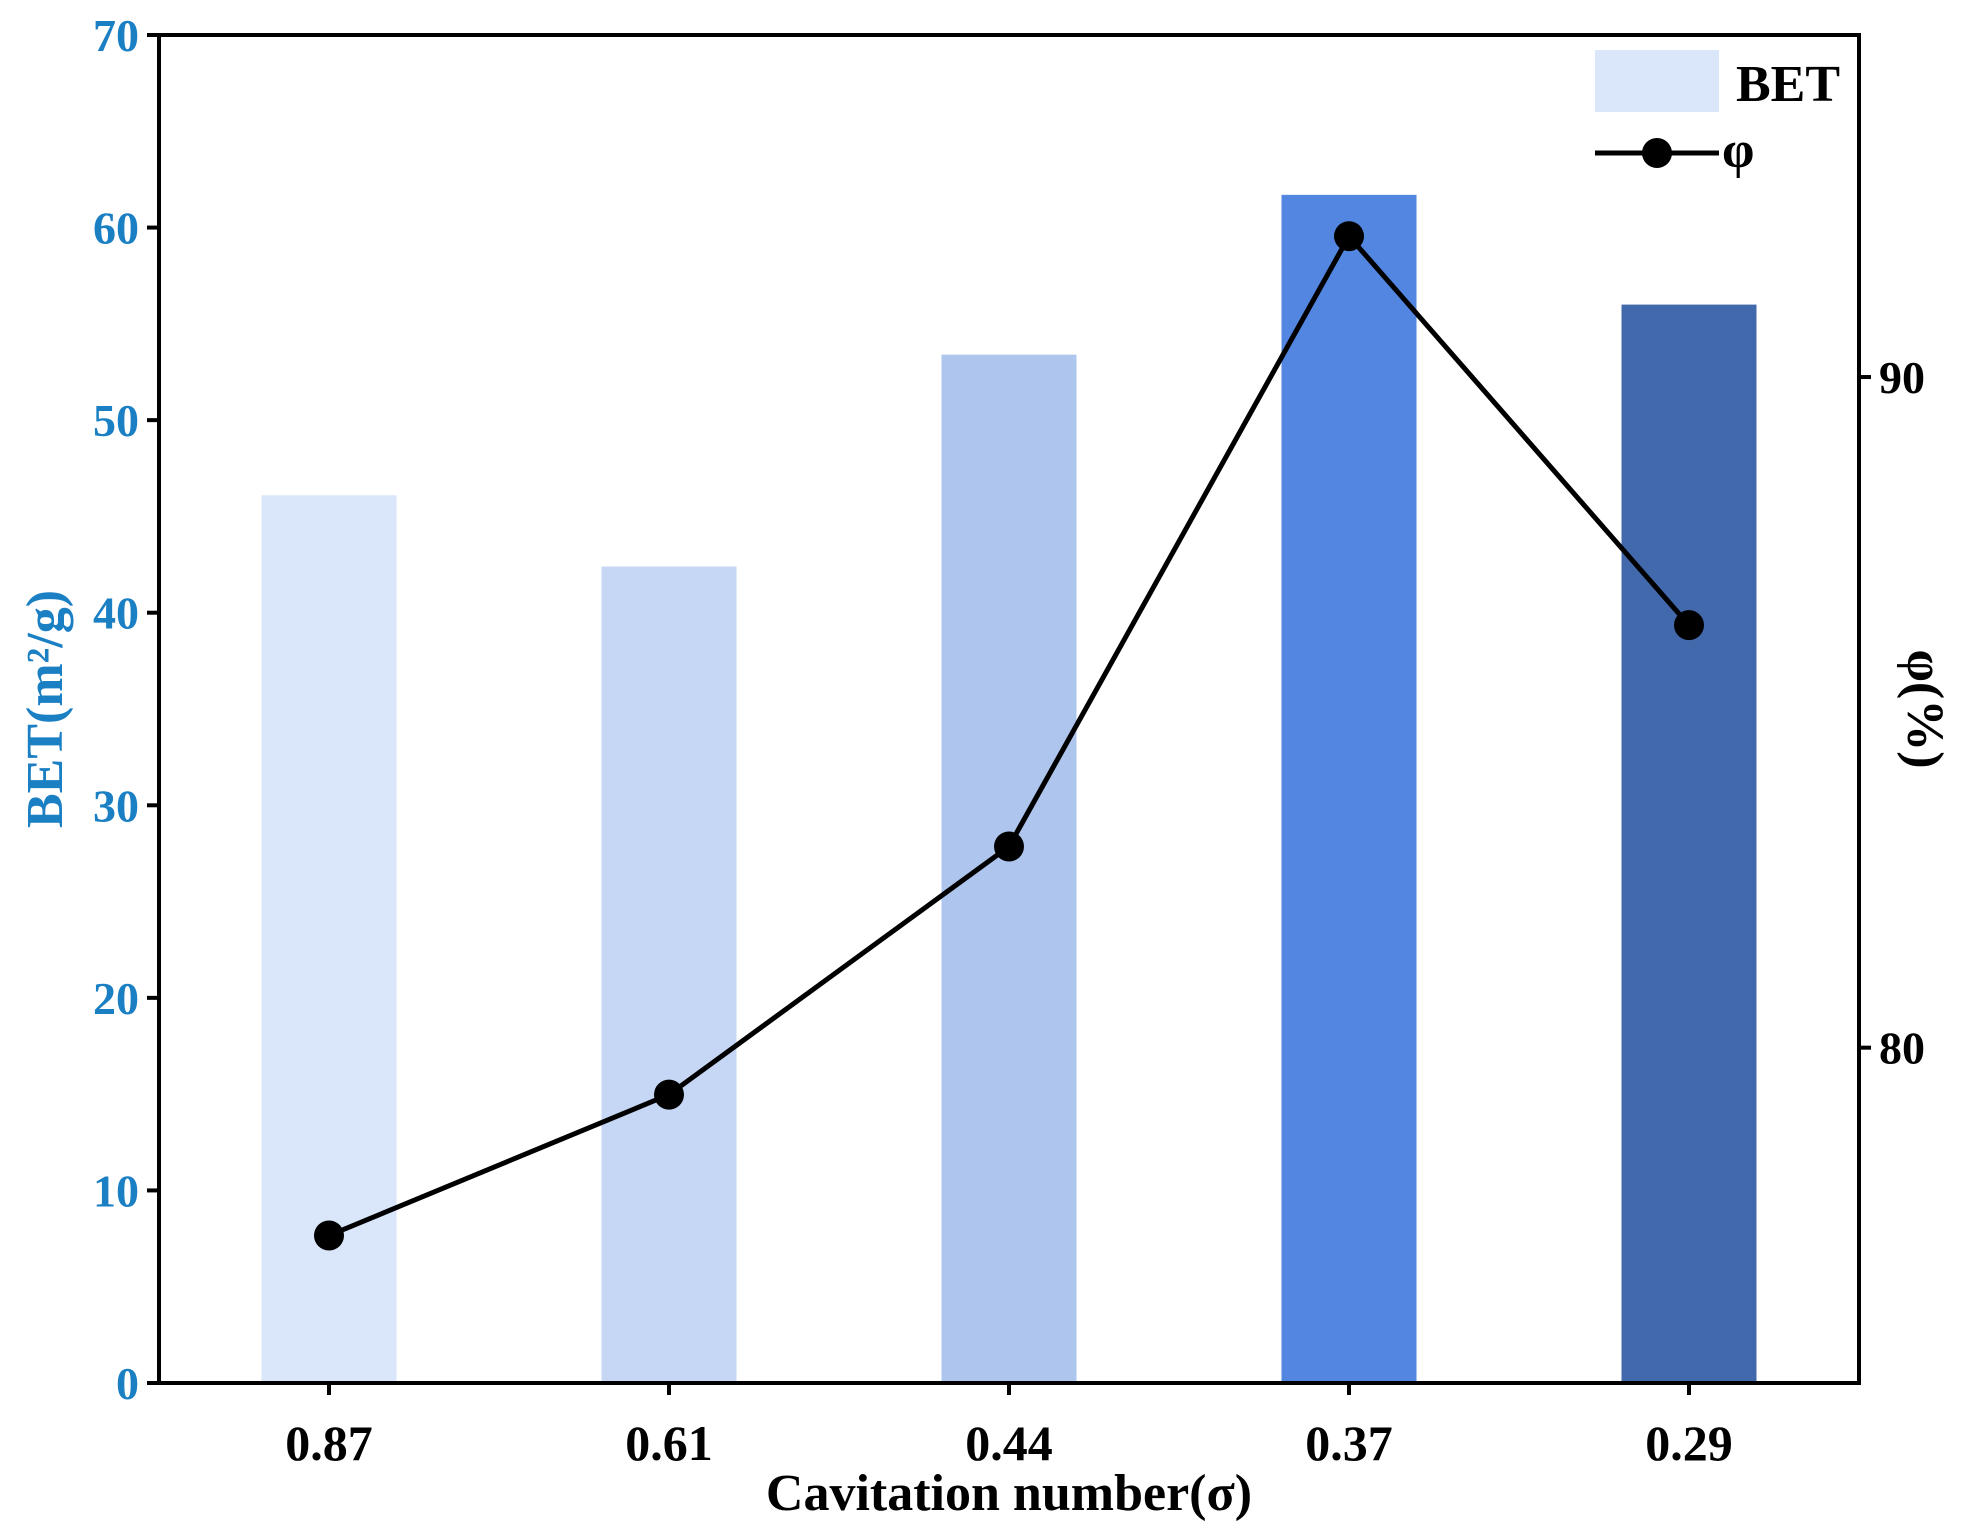 Image resolution: width=1961 pixels, height=1522 pixels. What do you see at coordinates (1349, 1443) in the screenshot?
I see `x-tick-label: 0.37` at bounding box center [1349, 1443].